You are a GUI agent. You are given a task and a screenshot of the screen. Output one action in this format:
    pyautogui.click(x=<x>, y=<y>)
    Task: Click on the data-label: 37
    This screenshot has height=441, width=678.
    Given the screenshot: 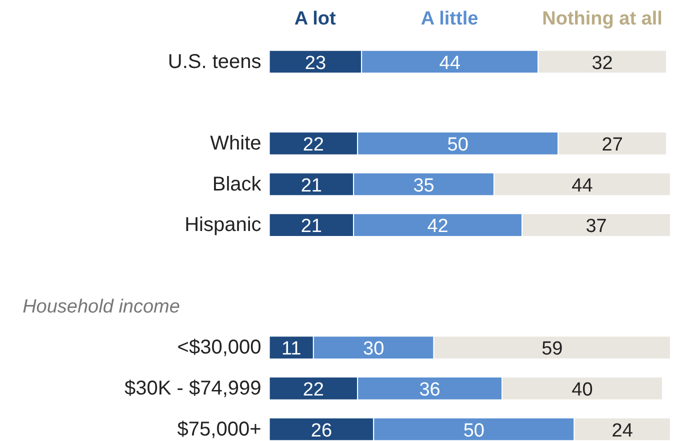 What is the action you would take?
    pyautogui.click(x=596, y=227)
    